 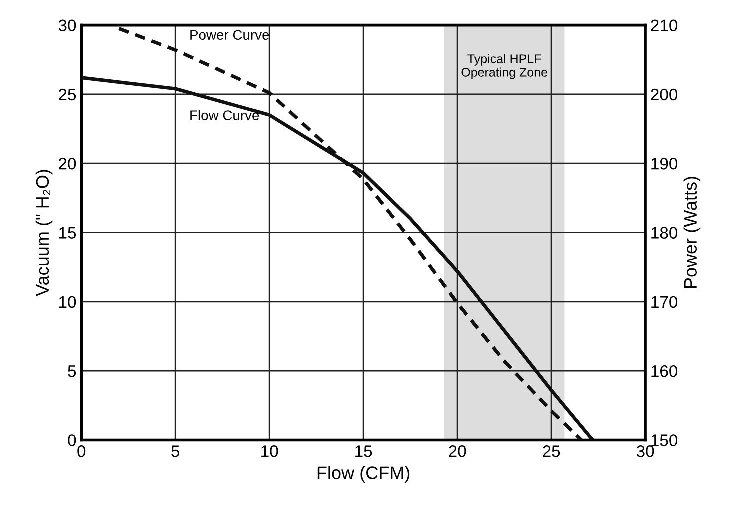 I want to click on x-tick-label: 30, so click(x=645, y=452).